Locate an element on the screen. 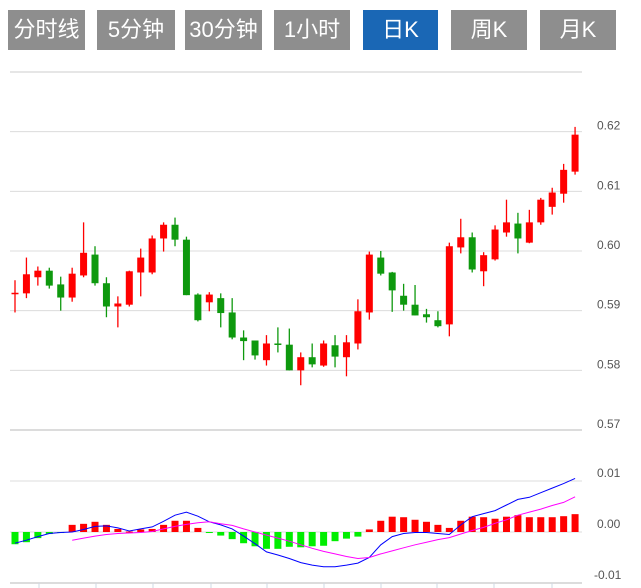 The height and width of the screenshot is (588, 641). tab-weekly-k: 周K is located at coordinates (489, 30).